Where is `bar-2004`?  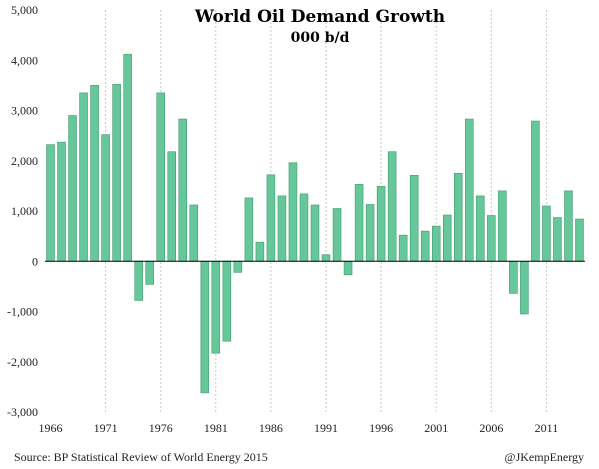 bar-2004 is located at coordinates (469, 190).